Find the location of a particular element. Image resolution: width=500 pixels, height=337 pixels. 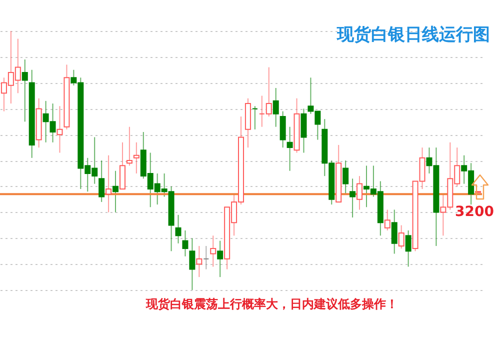

chart-title: 现货白银日线运行图 is located at coordinates (413, 35).